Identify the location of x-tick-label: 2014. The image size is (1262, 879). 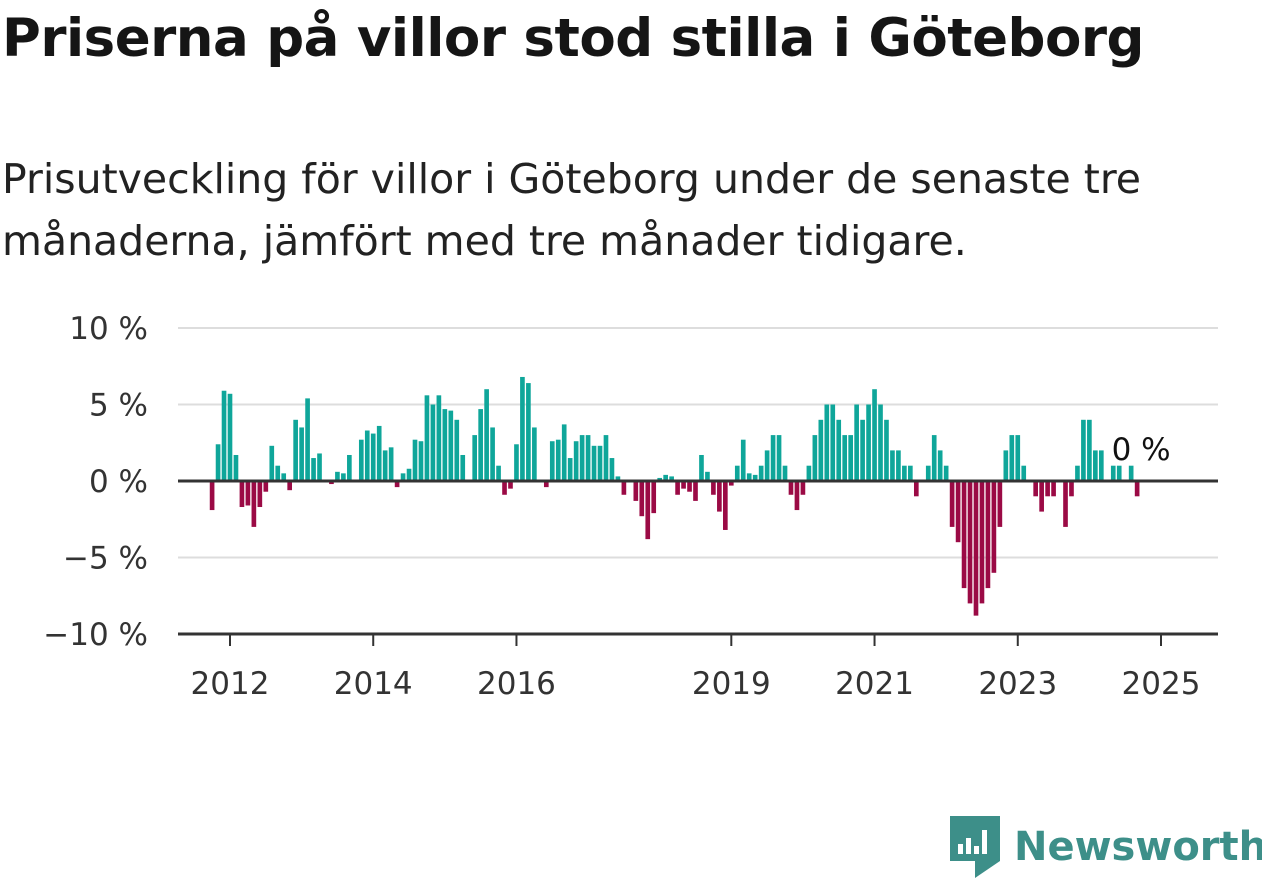
(373, 684).